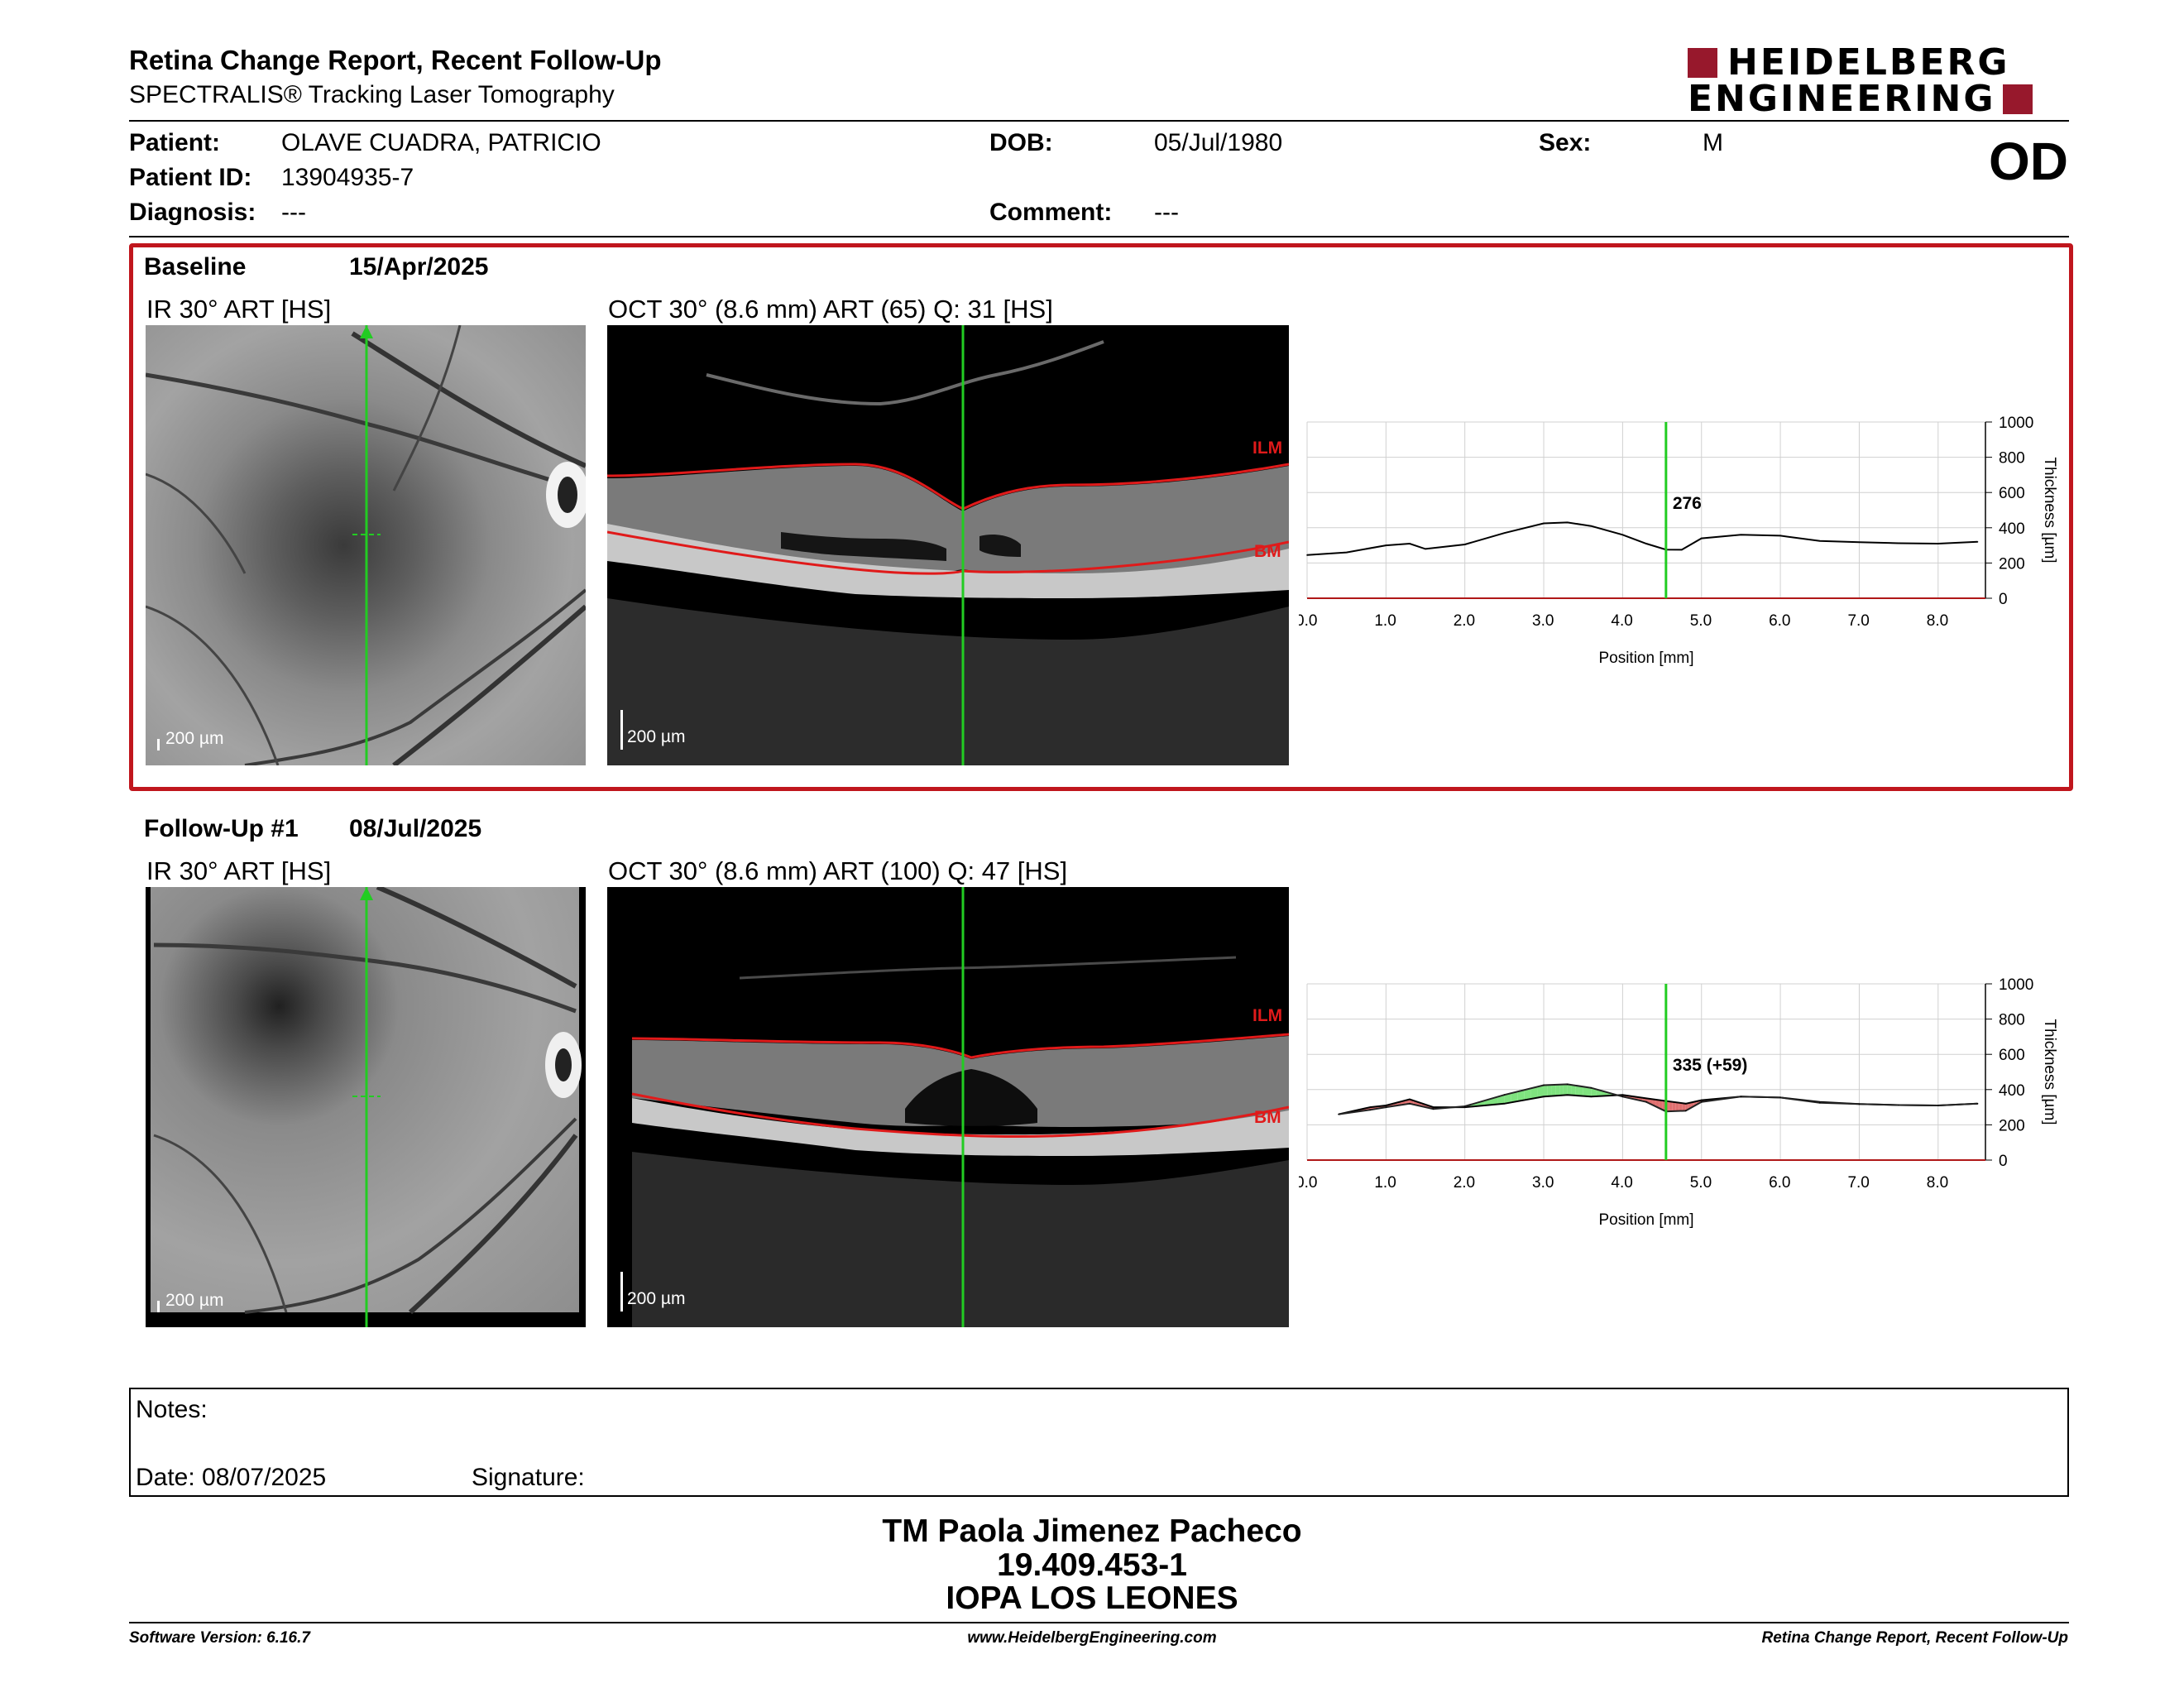 The height and width of the screenshot is (1688, 2184). Describe the element at coordinates (2049, 1072) in the screenshot. I see `y-axis-label: Thickness [µm]` at that location.